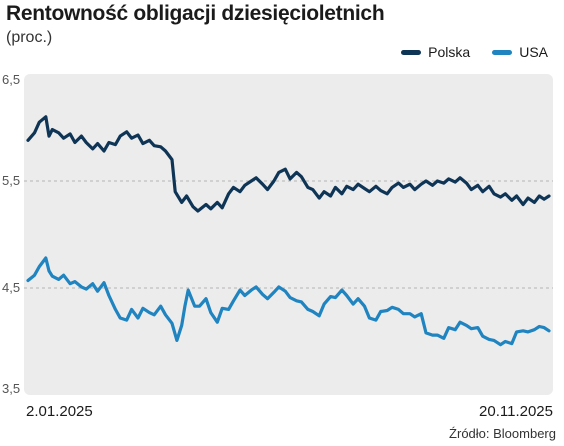 The width and height of the screenshot is (564, 446). Describe the element at coordinates (474, 52) in the screenshot. I see `legend: Polska USA` at that location.